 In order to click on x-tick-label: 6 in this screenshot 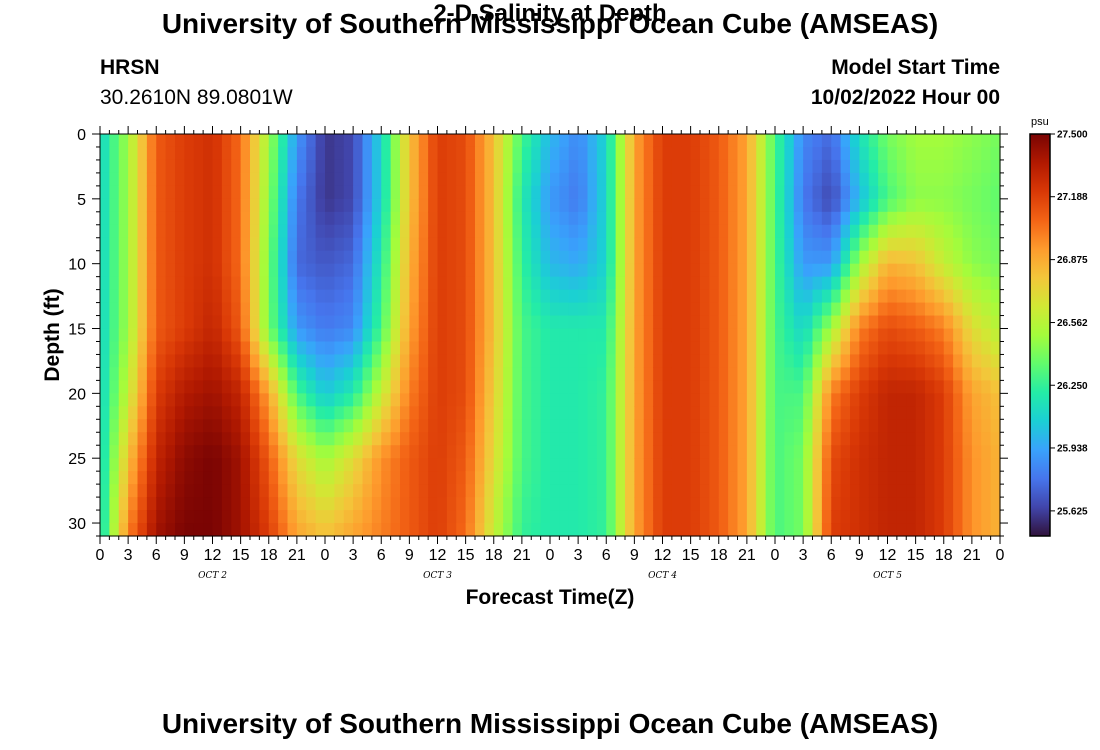, I will do `click(381, 555)`.